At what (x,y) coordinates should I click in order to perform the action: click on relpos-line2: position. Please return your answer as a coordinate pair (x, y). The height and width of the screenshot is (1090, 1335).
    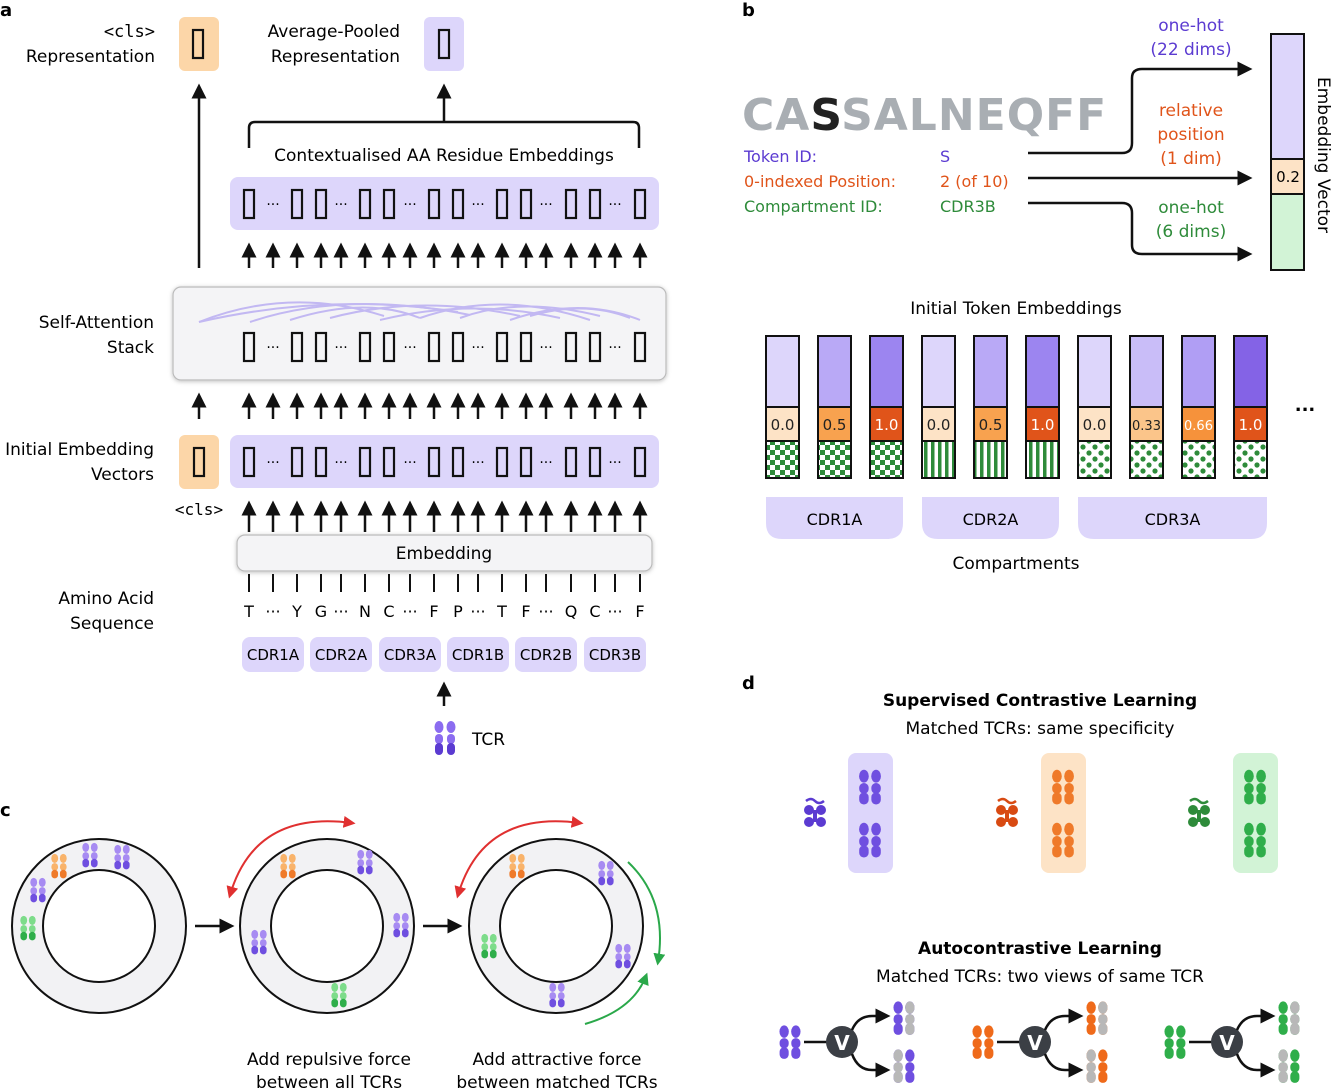
    Looking at the image, I should click on (1190, 135).